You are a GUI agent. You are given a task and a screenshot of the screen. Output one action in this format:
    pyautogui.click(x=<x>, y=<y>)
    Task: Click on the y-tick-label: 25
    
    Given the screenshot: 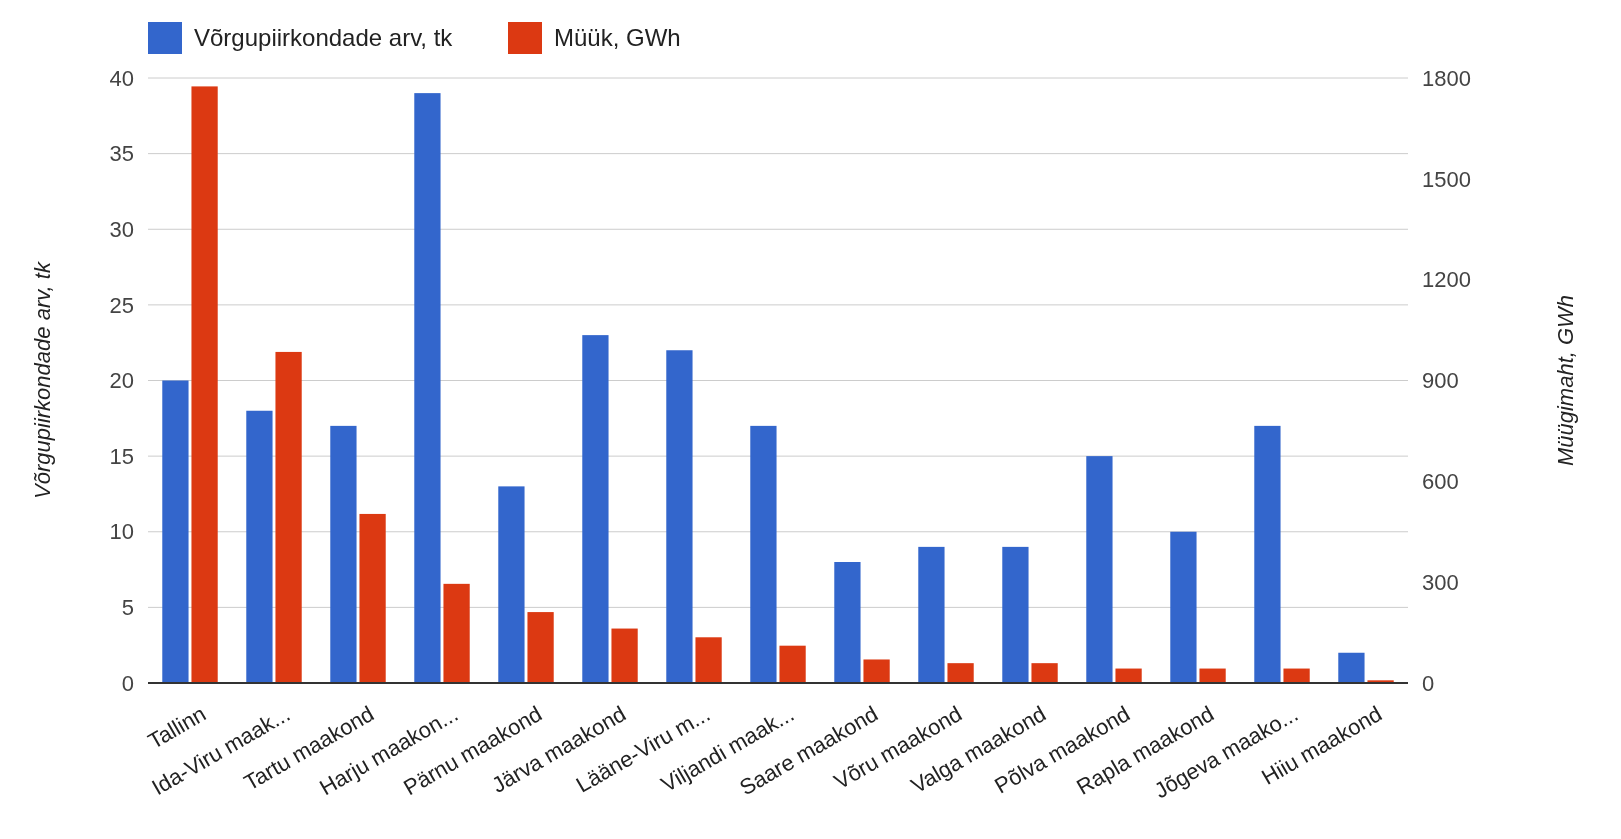 What is the action you would take?
    pyautogui.click(x=121, y=305)
    